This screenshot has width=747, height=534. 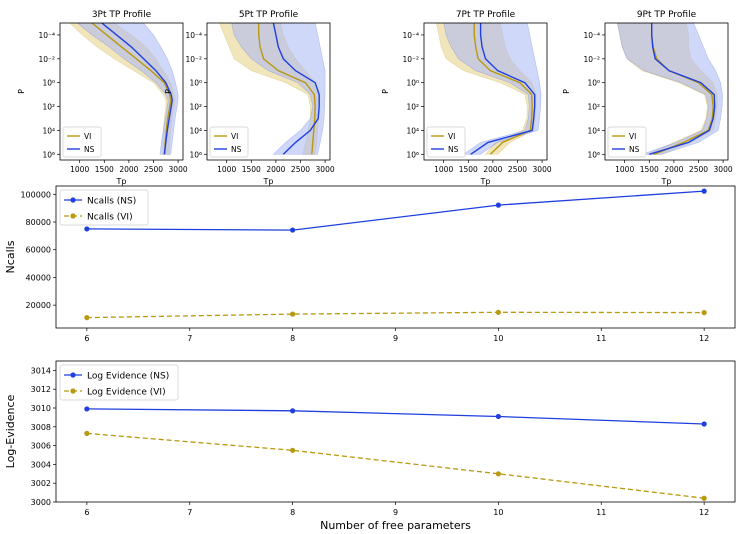 I want to click on legend-label: Ncalls (VI), so click(x=110, y=218).